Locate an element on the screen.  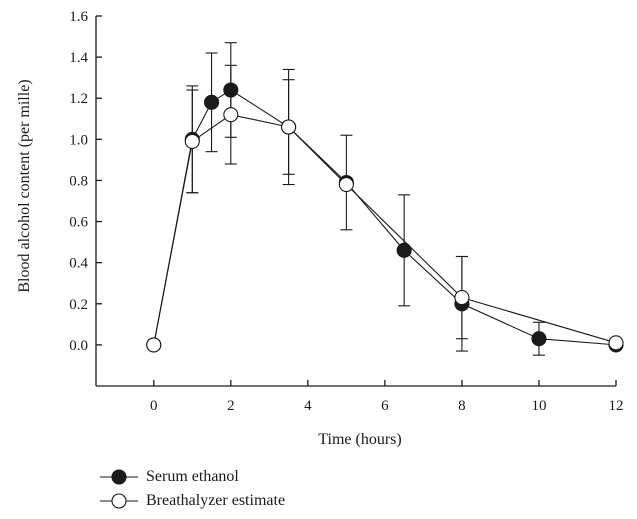
x-tick-label: 12 is located at coordinates (616, 406).